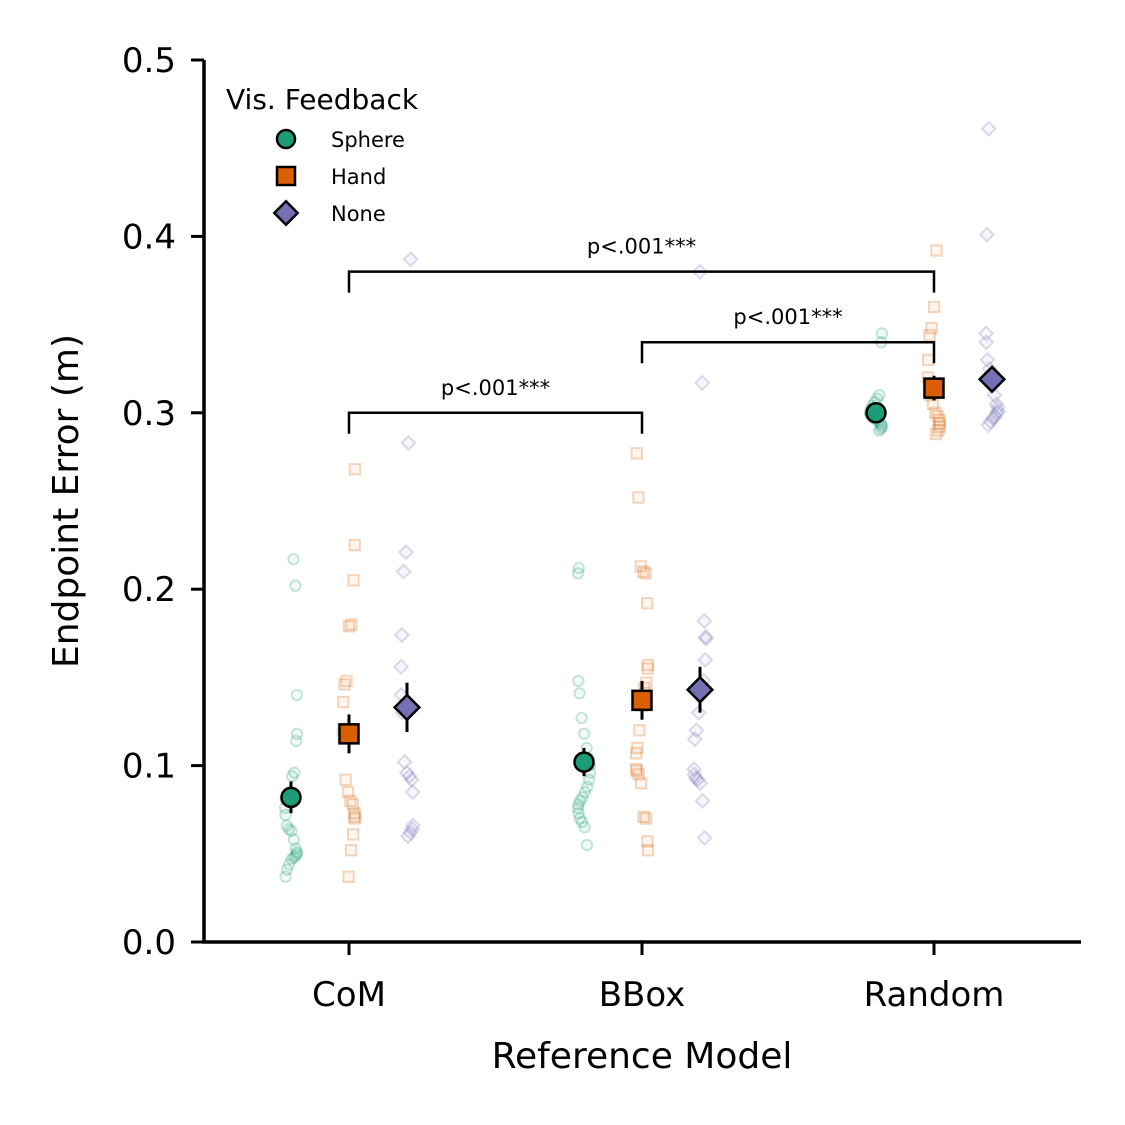 This screenshot has height=1125, width=1125. I want to click on legend-none-label: None, so click(358, 214).